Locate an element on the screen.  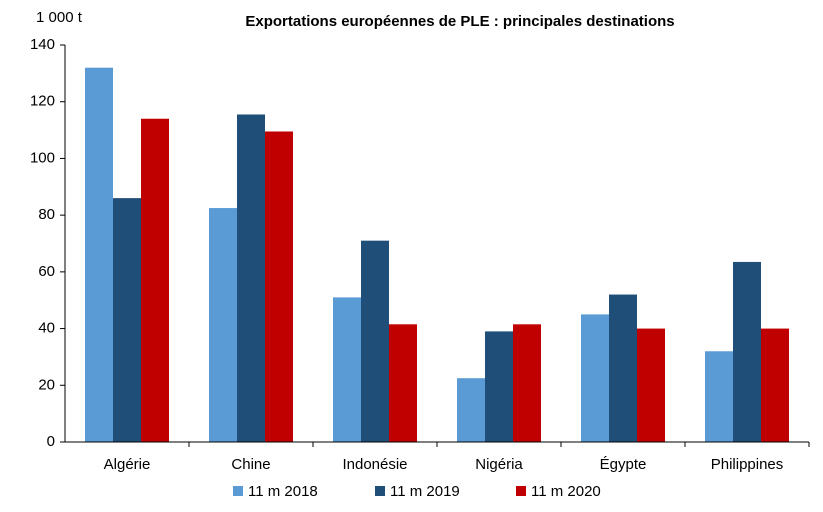
legend-label: 11 m 2020 is located at coordinates (566, 491).